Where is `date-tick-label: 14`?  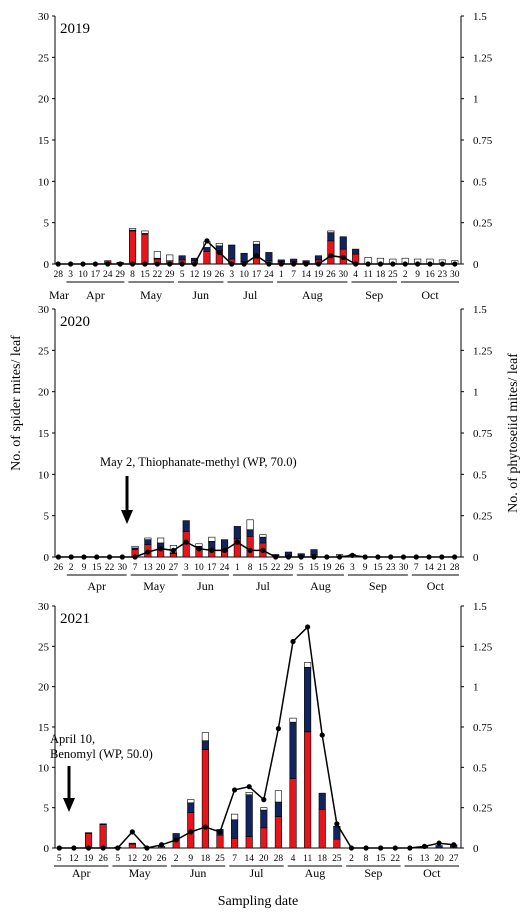 date-tick-label: 14 is located at coordinates (306, 275).